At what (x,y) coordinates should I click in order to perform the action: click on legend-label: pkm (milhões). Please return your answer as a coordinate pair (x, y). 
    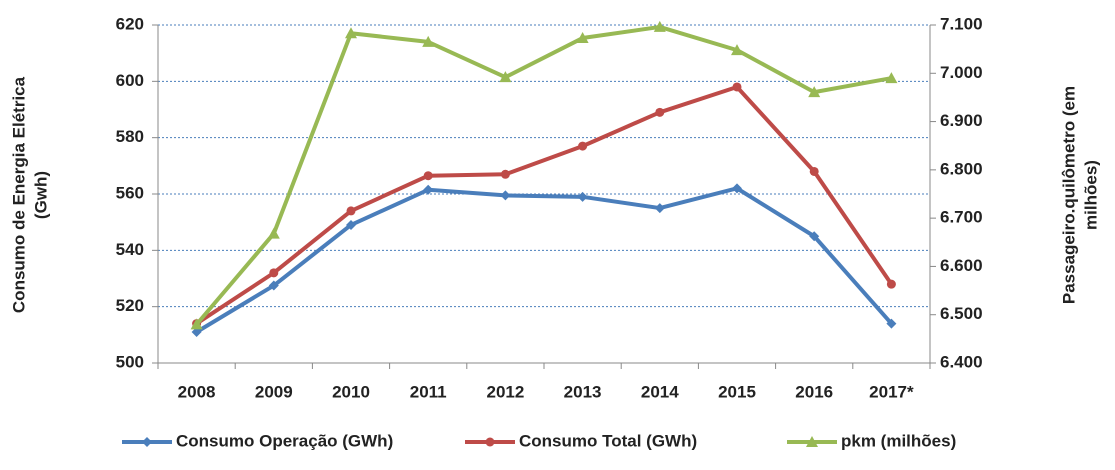
    Looking at the image, I should click on (898, 440).